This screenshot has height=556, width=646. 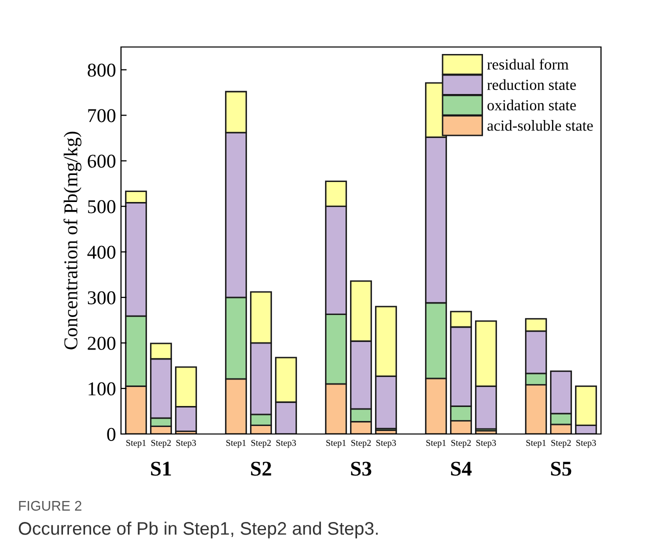 I want to click on text: S2, so click(x=261, y=469).